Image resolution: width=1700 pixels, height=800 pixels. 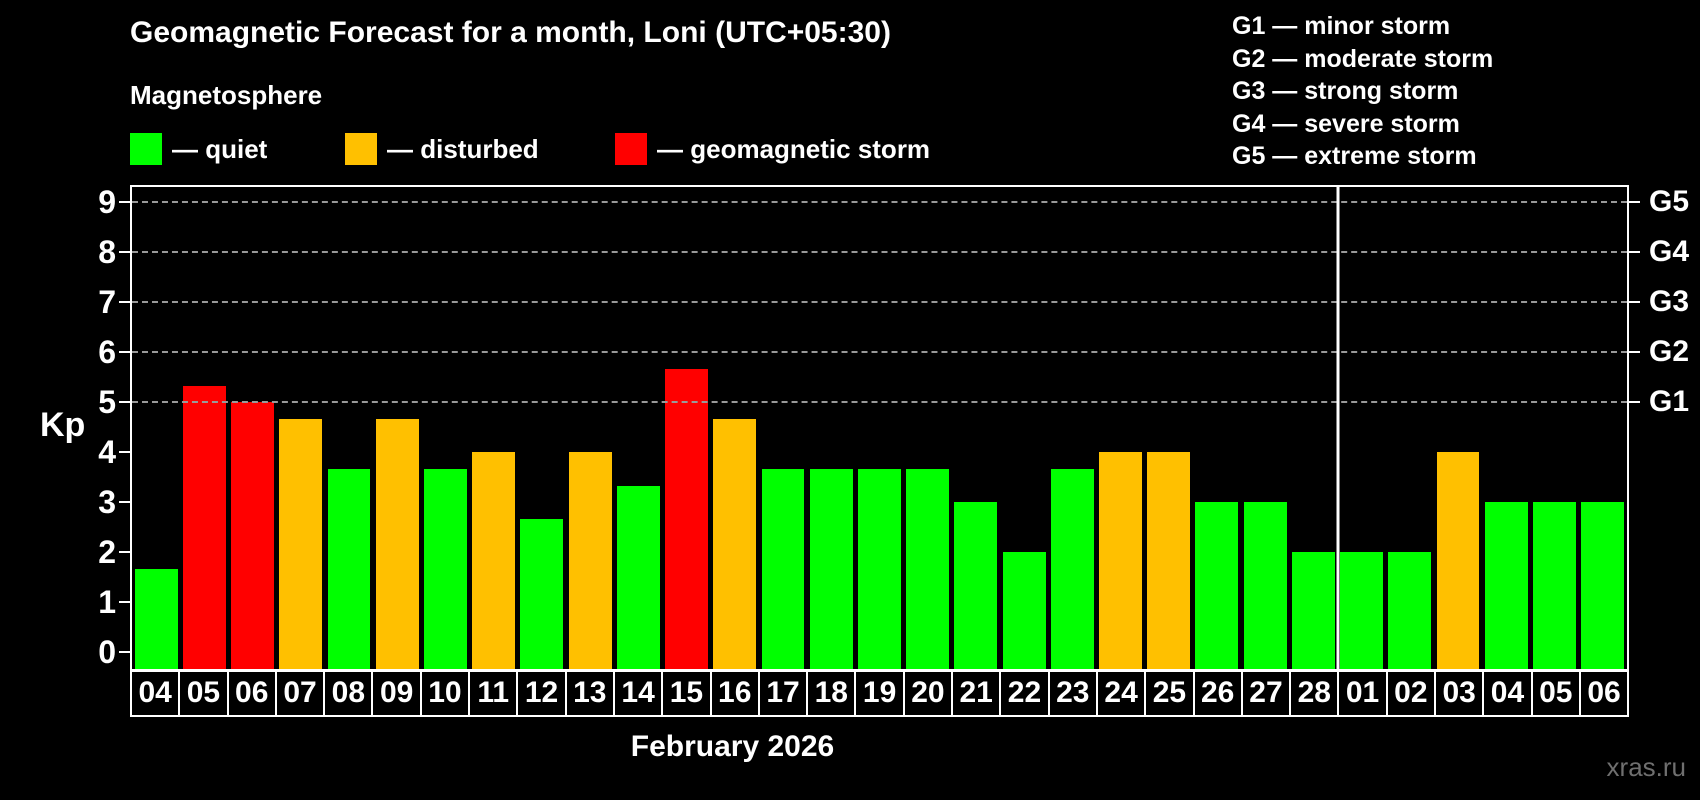 I want to click on day-label-feb-08: 08, so click(x=347, y=692).